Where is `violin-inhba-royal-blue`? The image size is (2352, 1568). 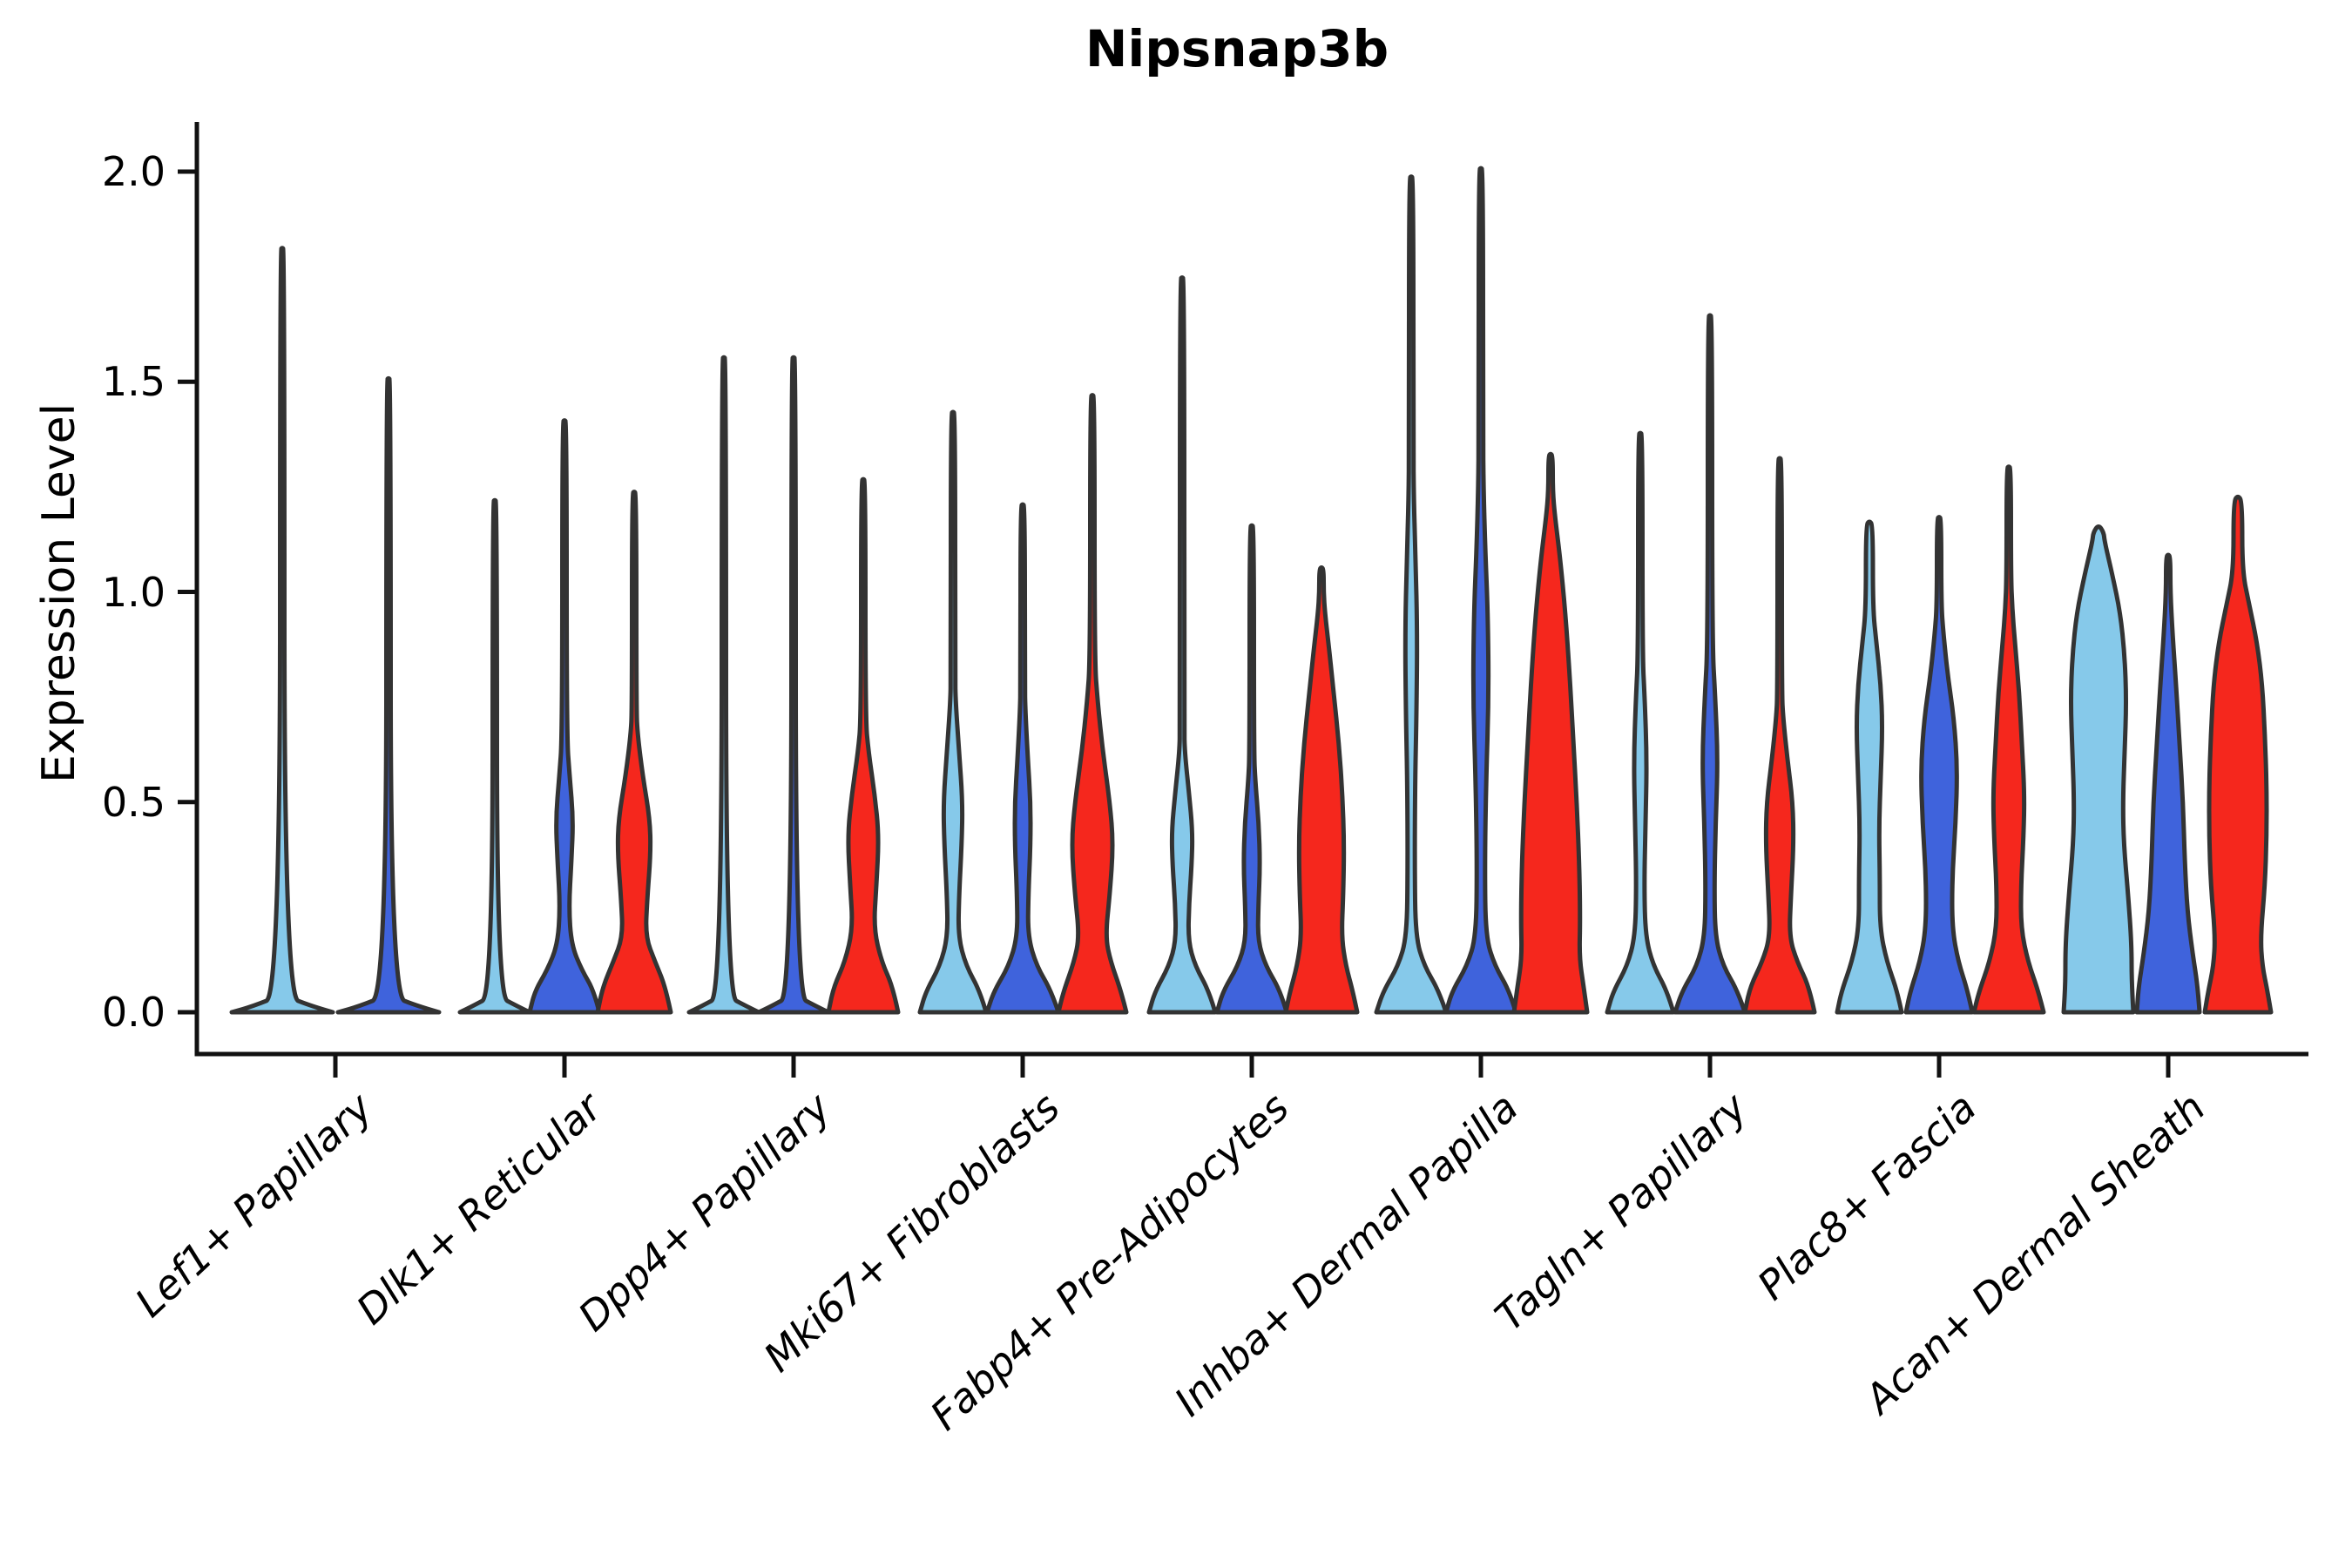
violin-inhba-royal-blue is located at coordinates (1480, 590).